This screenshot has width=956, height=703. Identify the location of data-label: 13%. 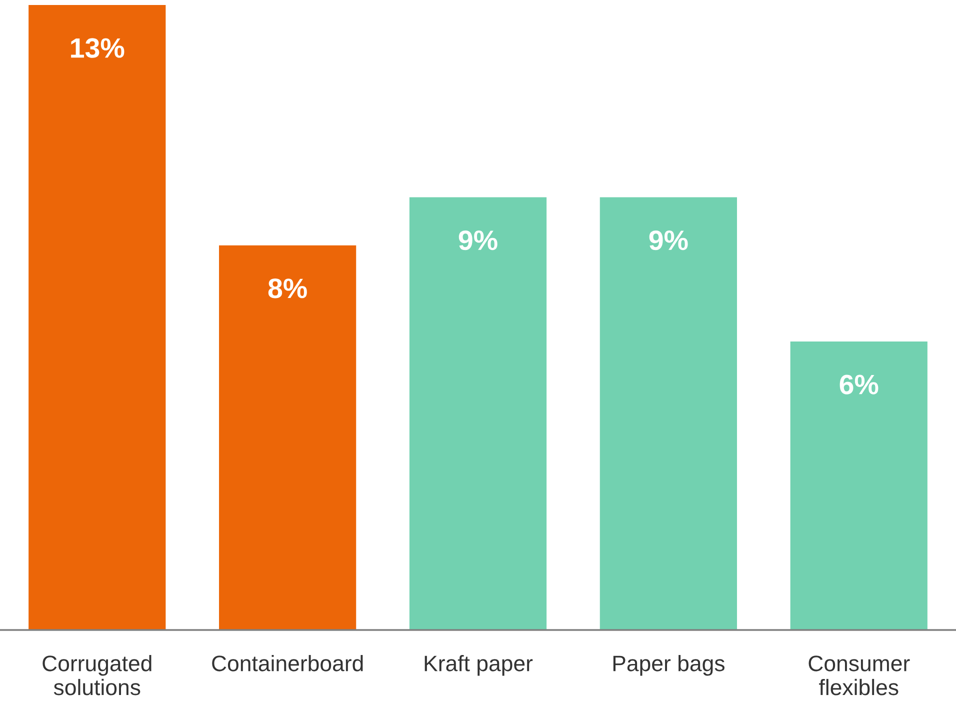
(97, 48).